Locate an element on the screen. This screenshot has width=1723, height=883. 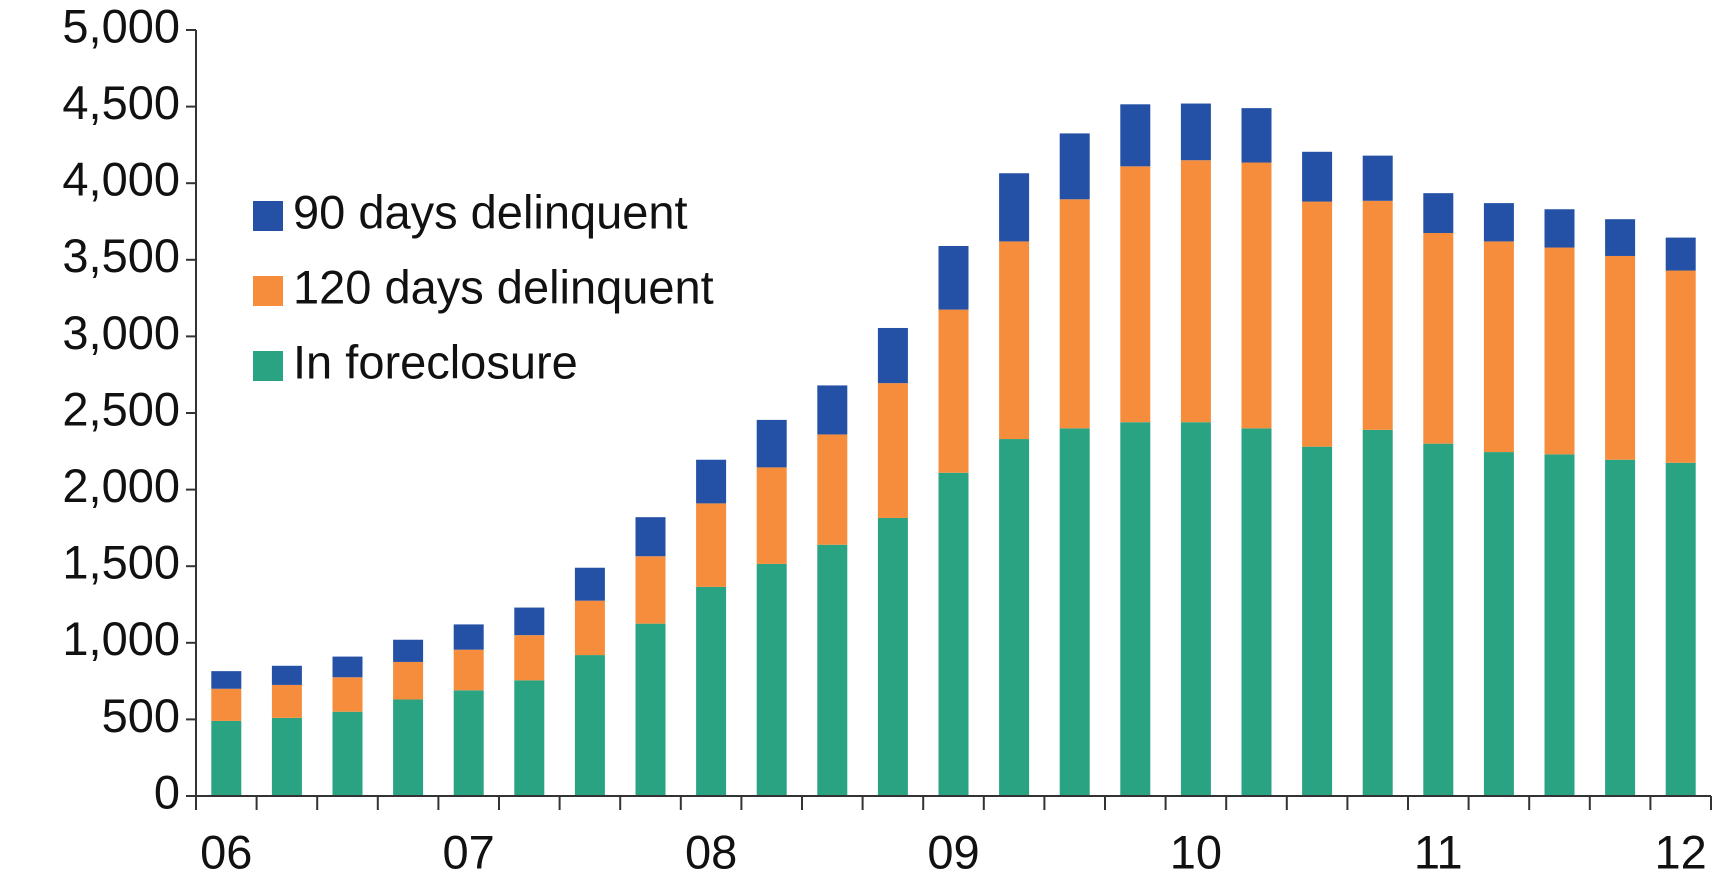
y-tick-label: 5,000 is located at coordinates (121, 26).